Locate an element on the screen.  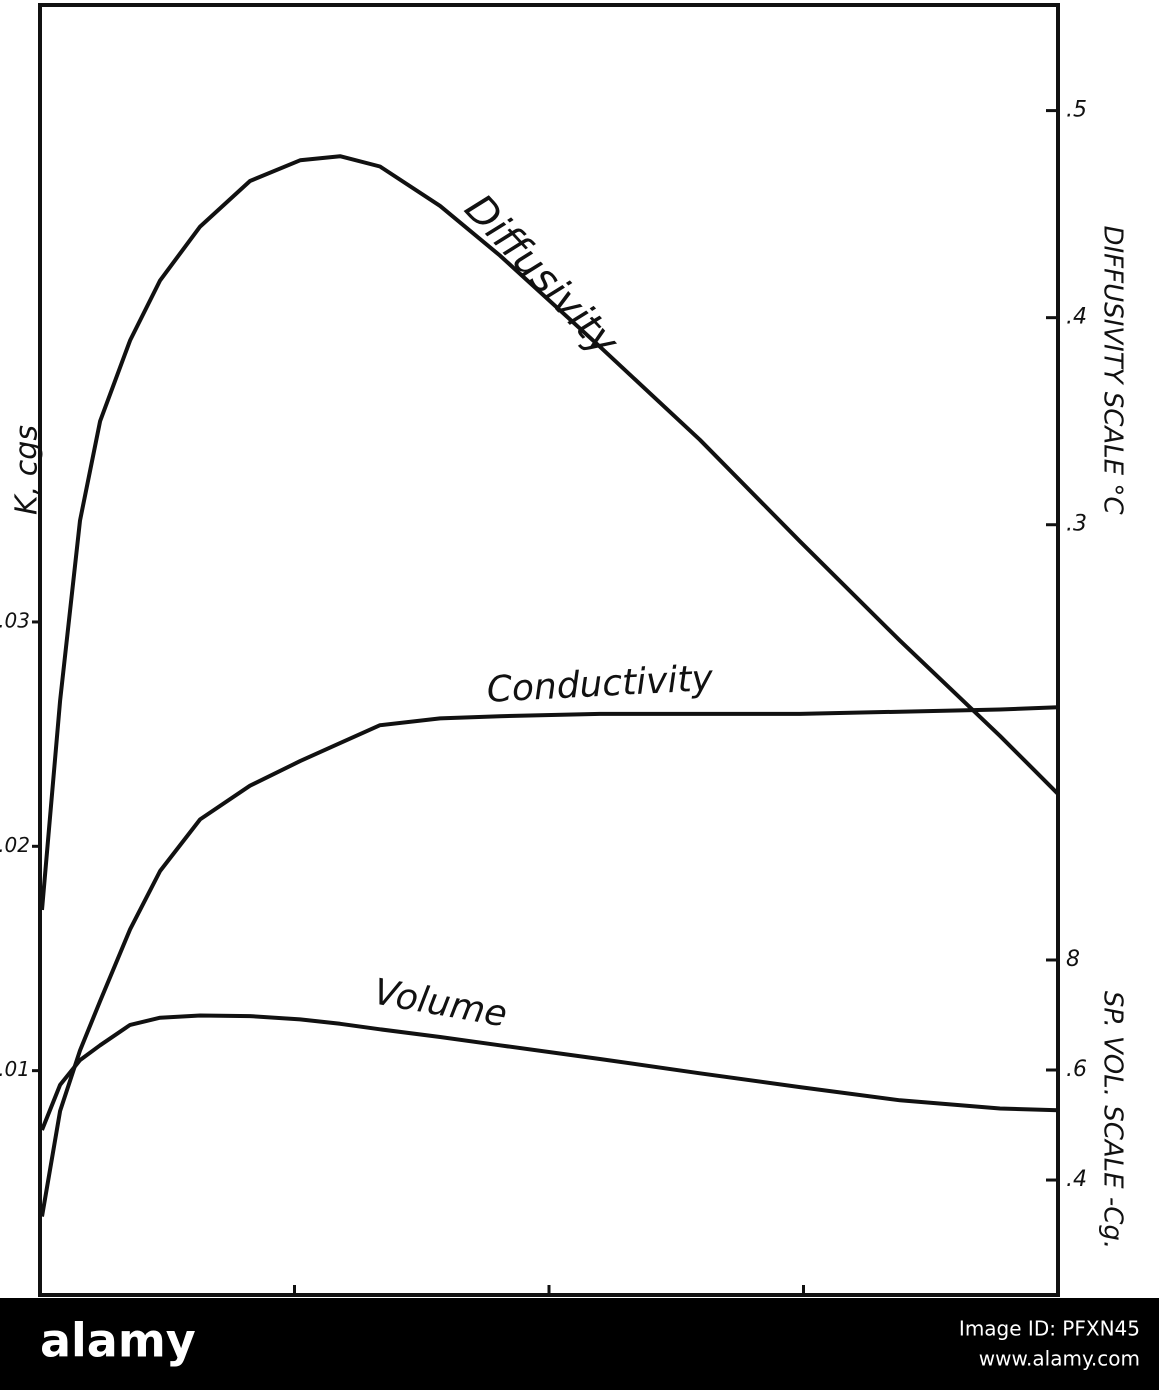
y-axis-label: K, cgs is located at coordinates (27, 470).